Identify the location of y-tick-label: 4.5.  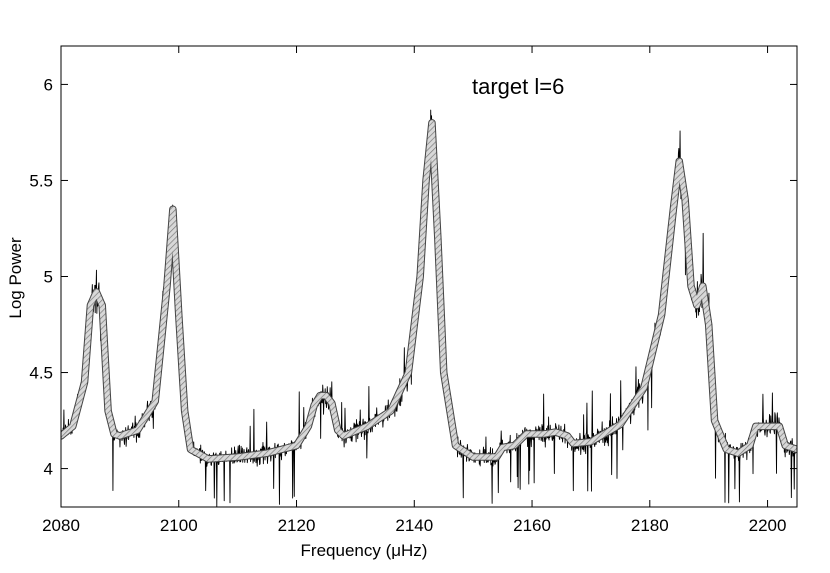
(41, 373).